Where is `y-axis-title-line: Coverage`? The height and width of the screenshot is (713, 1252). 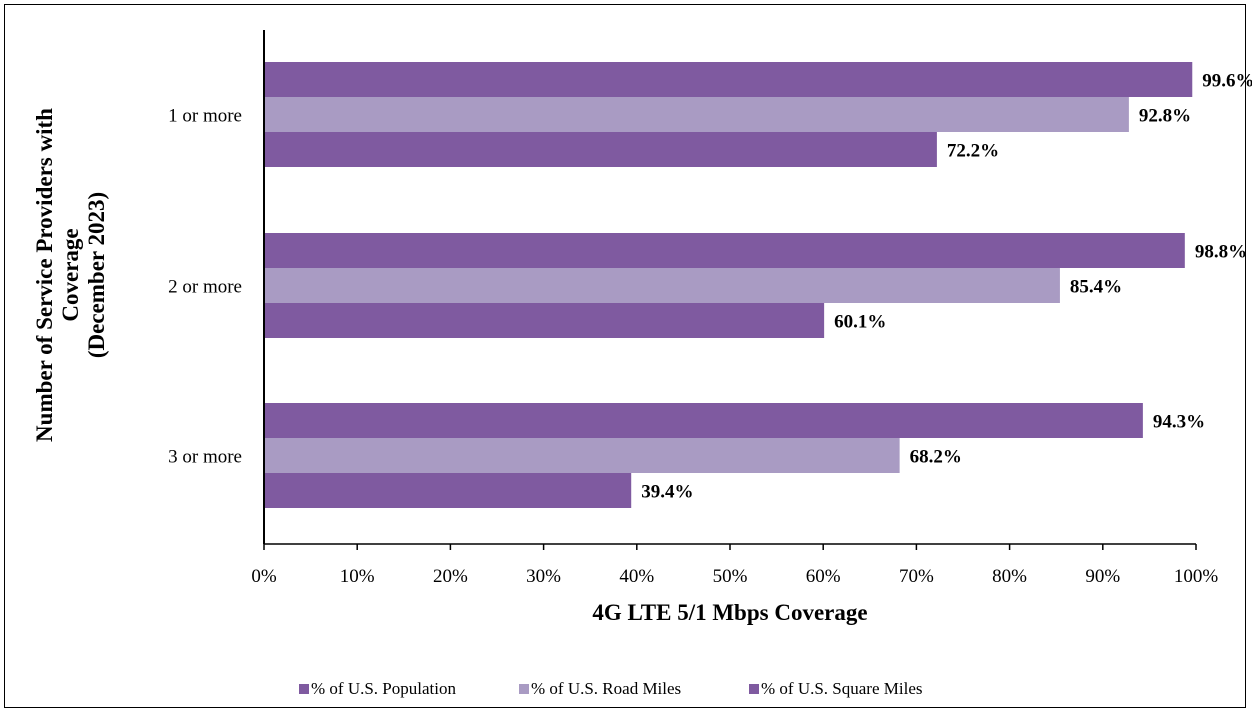
y-axis-title-line: Coverage is located at coordinates (70, 274).